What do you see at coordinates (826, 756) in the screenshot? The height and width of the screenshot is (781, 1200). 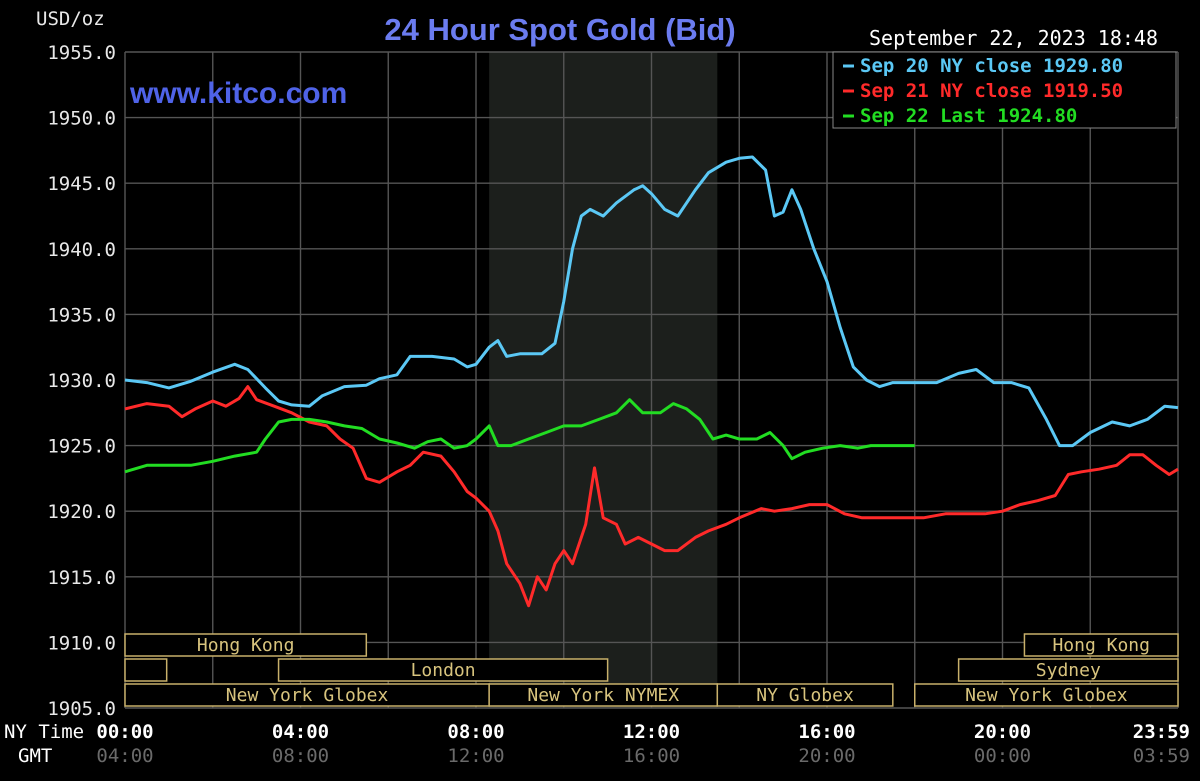 I see `x-tick-label-gmt: 20:00` at bounding box center [826, 756].